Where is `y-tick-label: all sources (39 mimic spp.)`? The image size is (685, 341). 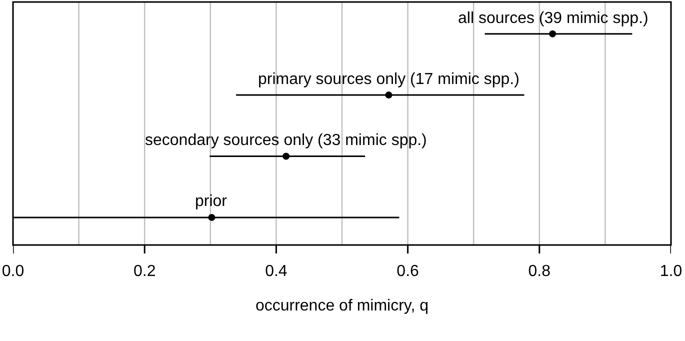
y-tick-label: all sources (39 mimic spp.) is located at coordinates (553, 18).